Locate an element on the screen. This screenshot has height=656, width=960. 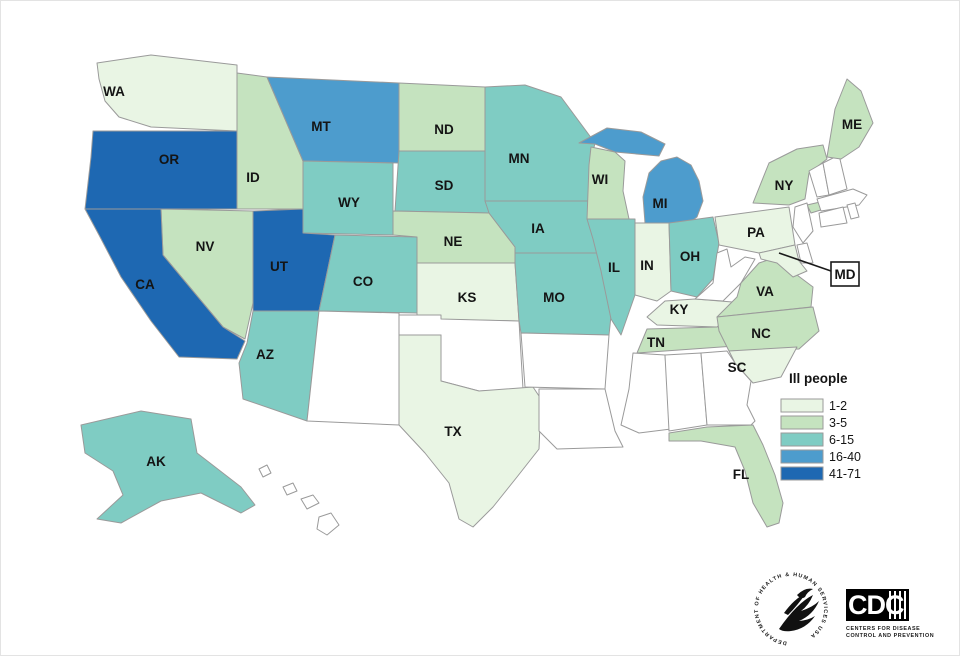
state-sc is located at coordinates (763, 365).